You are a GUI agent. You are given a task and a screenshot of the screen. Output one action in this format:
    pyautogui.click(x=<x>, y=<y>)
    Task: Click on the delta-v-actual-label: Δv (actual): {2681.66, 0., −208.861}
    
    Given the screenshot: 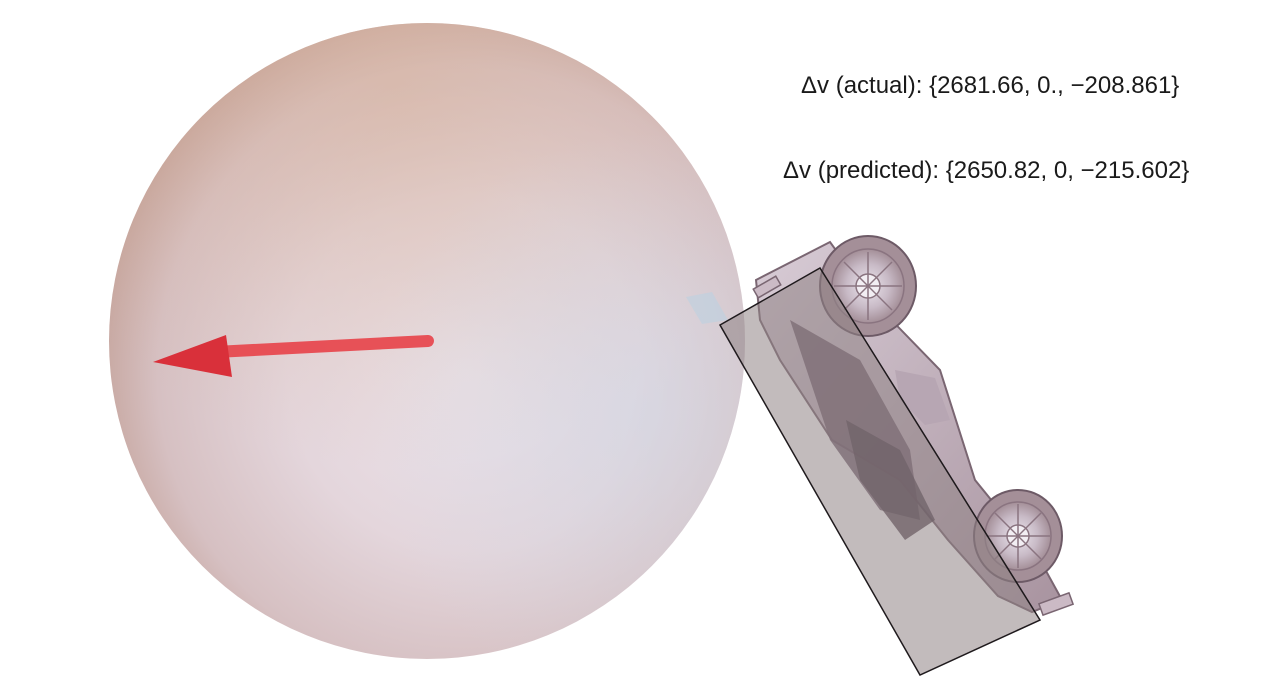 What is the action you would take?
    pyautogui.click(x=990, y=85)
    